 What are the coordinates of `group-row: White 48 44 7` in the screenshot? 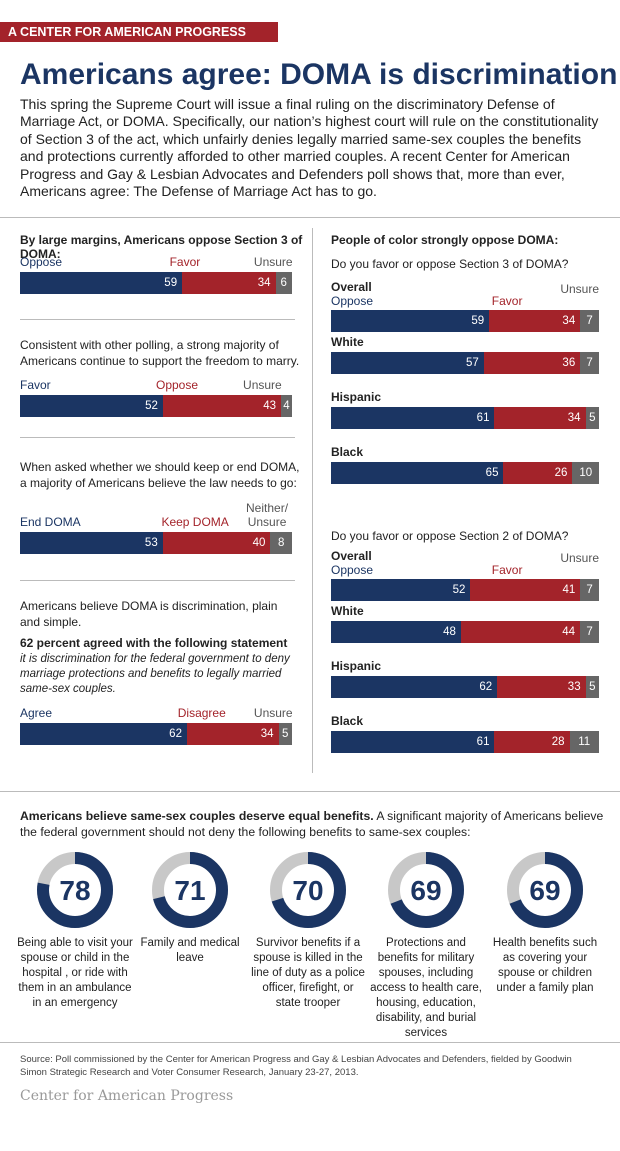 It's located at (465, 631).